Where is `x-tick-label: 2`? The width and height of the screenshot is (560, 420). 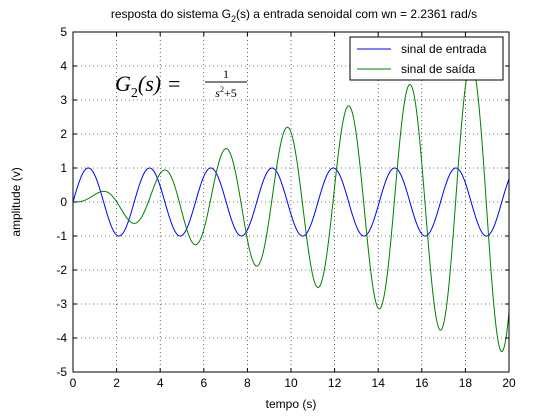
x-tick-label: 2 is located at coordinates (116, 383).